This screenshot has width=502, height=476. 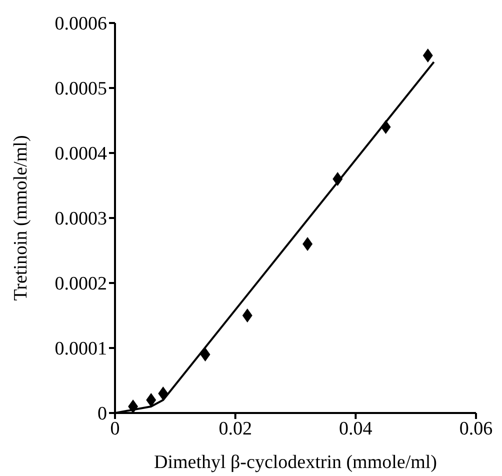 What do you see at coordinates (80, 89) in the screenshot?
I see `y-tick-label: 0.0005` at bounding box center [80, 89].